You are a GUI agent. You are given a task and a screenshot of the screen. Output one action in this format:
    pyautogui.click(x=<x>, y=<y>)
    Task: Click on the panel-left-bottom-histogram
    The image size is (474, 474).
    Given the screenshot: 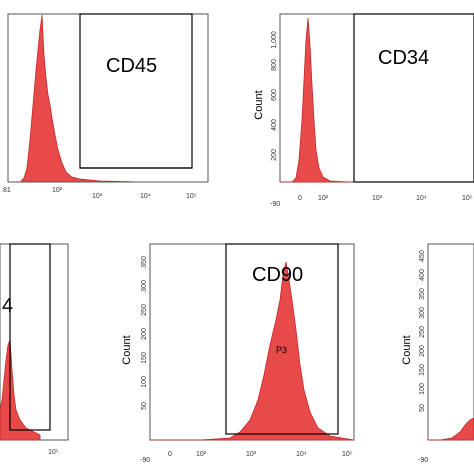 What is the action you would take?
    pyautogui.click(x=20, y=390)
    